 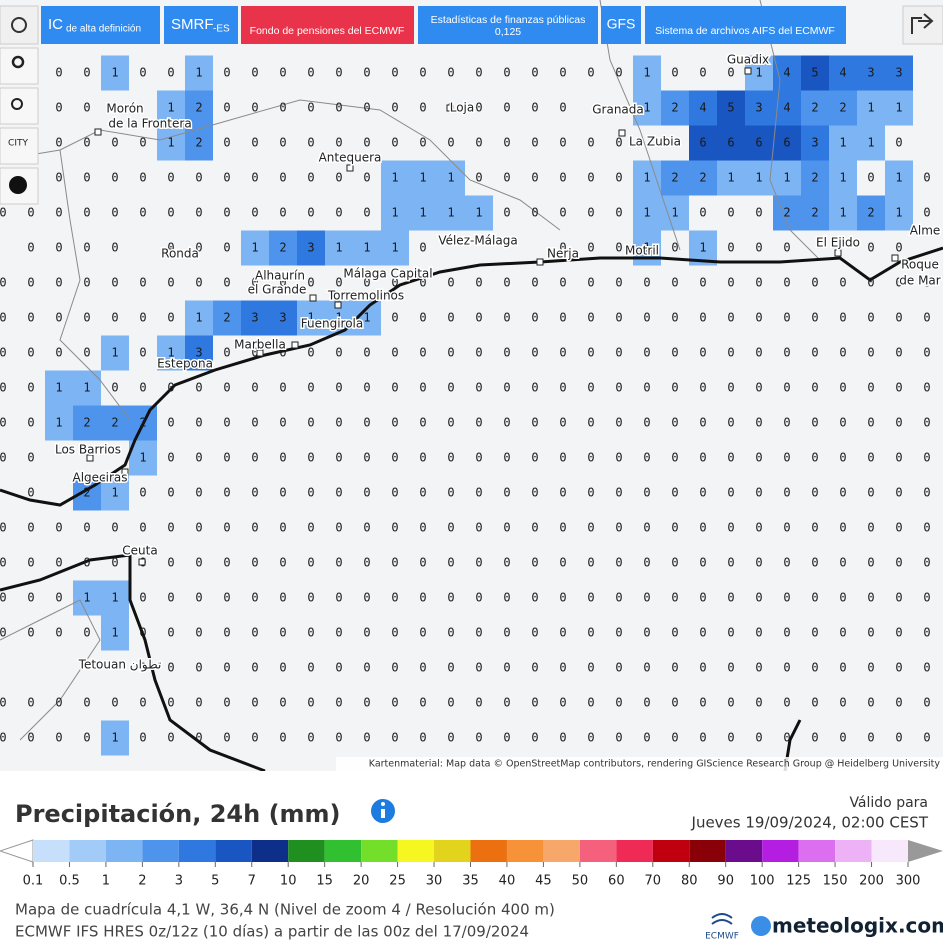 I want to click on share-button, so click(x=922, y=25).